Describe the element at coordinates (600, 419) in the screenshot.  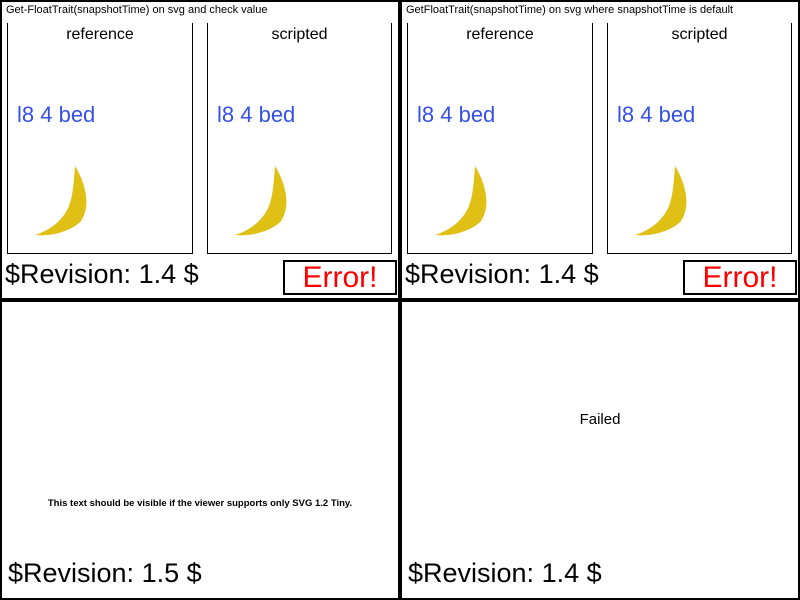
I see `status-text: Failed` at that location.